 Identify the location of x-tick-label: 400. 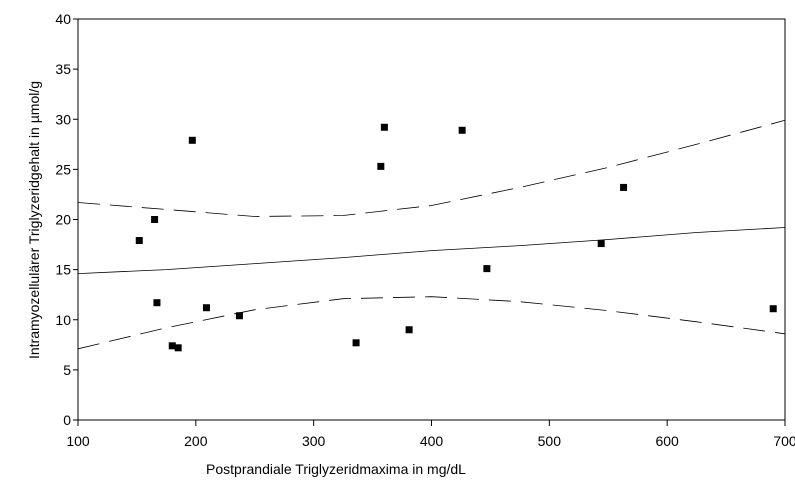
(432, 441).